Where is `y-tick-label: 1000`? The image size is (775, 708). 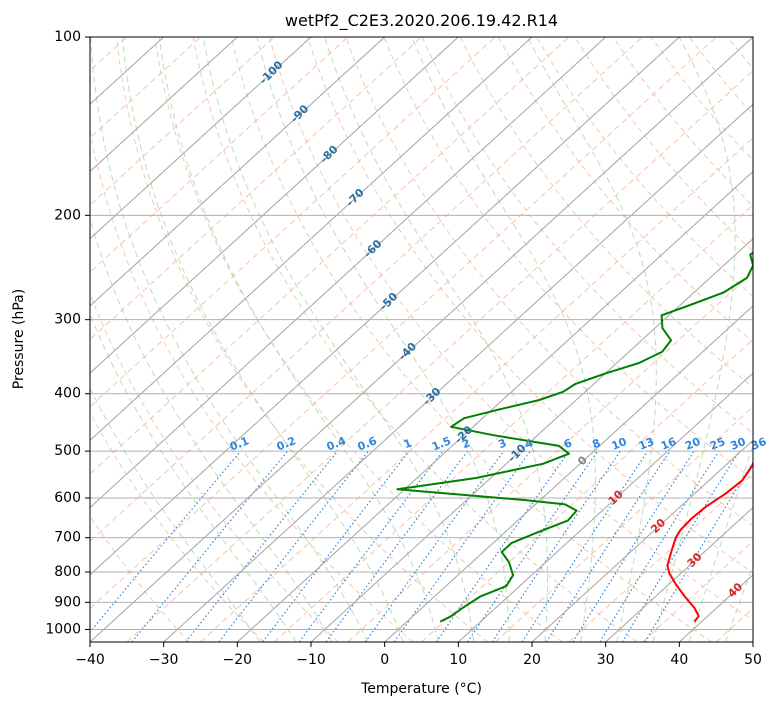 y-tick-label: 1000 is located at coordinates (63, 629).